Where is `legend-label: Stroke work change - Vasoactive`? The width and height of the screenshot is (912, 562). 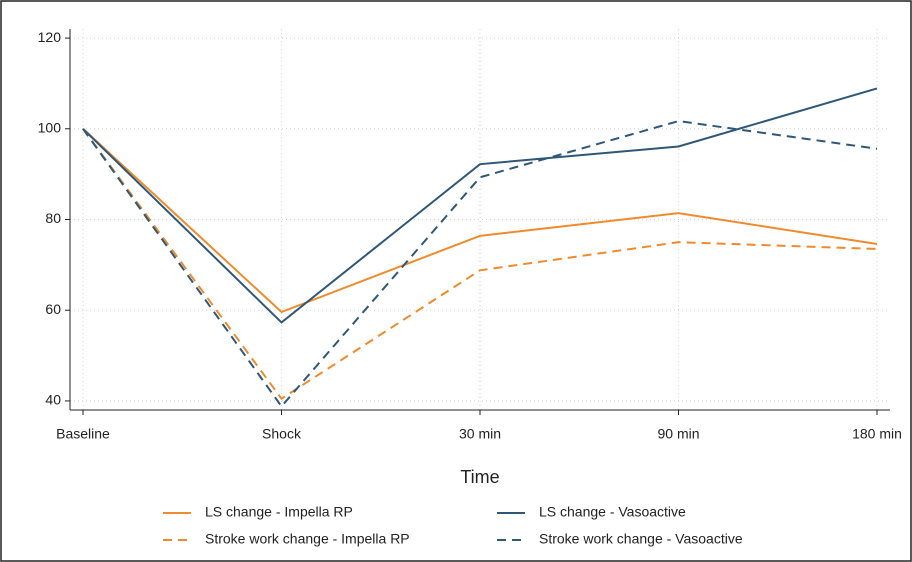
legend-label: Stroke work change - Vasoactive is located at coordinates (641, 539).